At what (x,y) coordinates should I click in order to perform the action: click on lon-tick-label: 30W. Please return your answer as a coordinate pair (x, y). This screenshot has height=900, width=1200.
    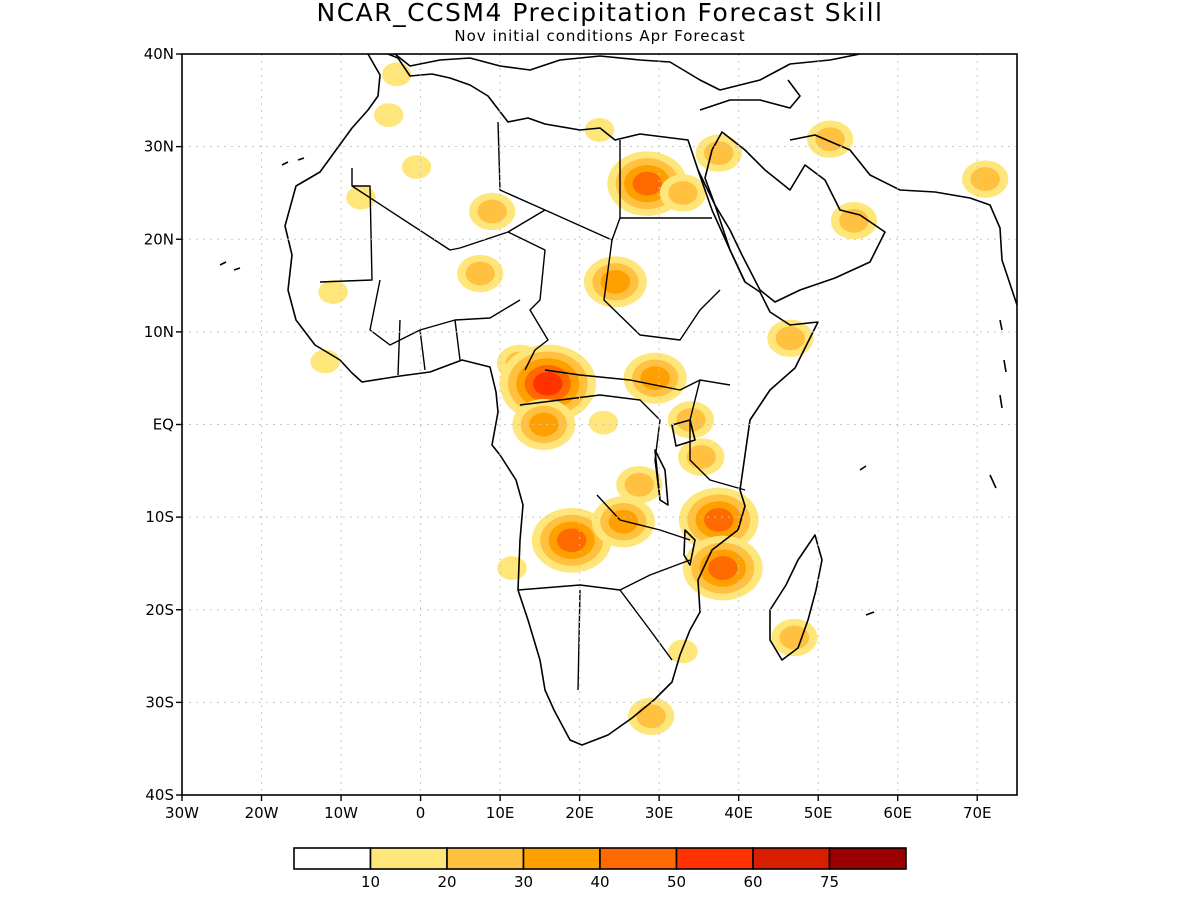
    Looking at the image, I should click on (182, 813).